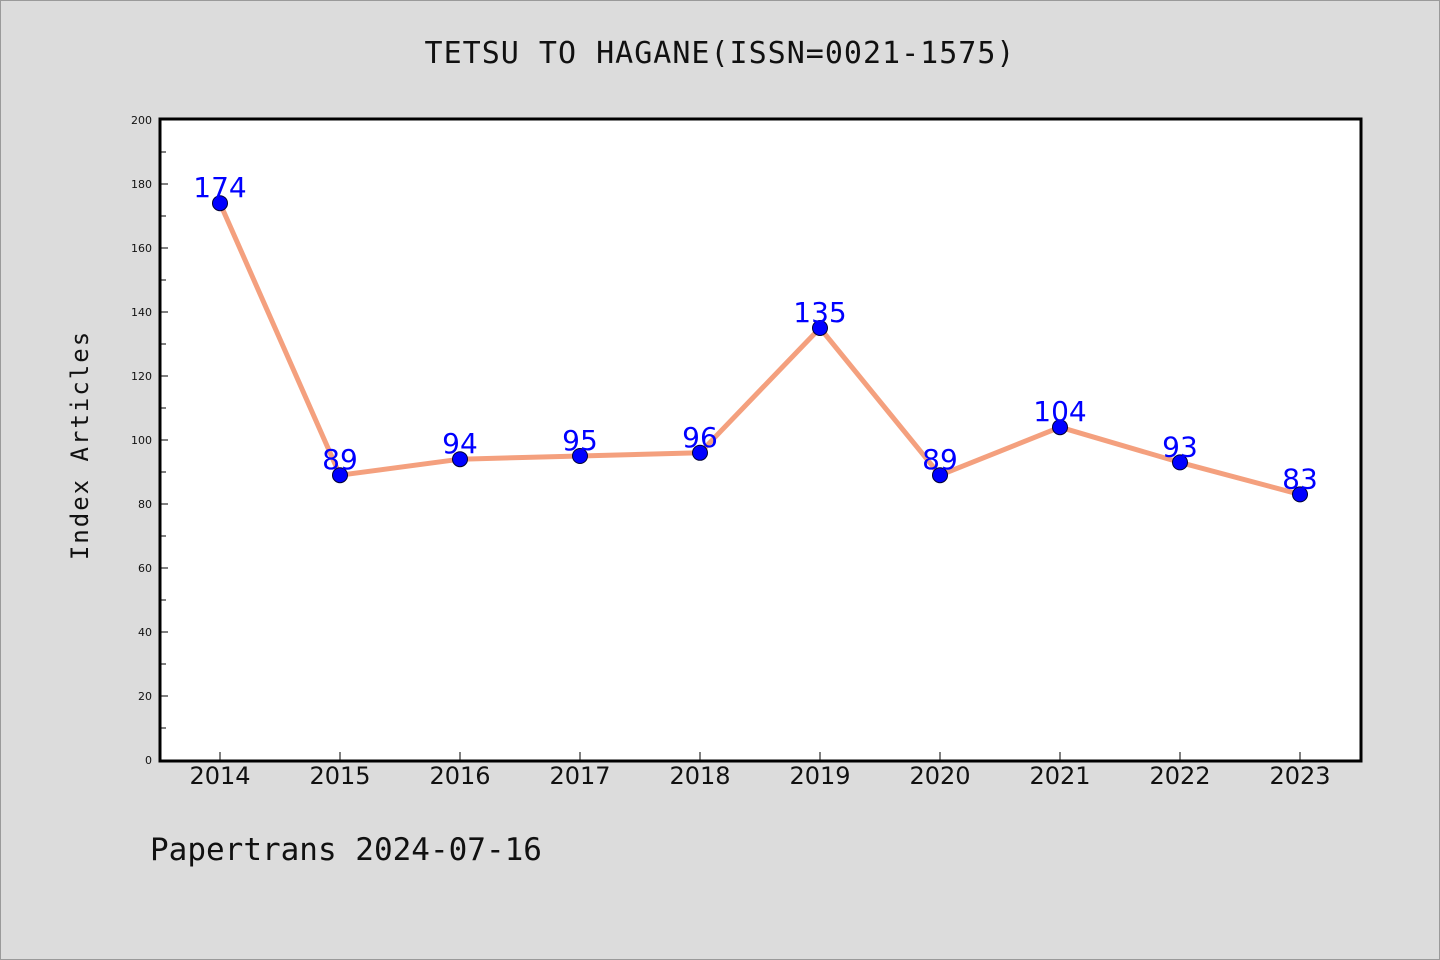 Image resolution: width=1440 pixels, height=960 pixels. What do you see at coordinates (339, 776) in the screenshot?
I see `x-tick-label: 2015` at bounding box center [339, 776].